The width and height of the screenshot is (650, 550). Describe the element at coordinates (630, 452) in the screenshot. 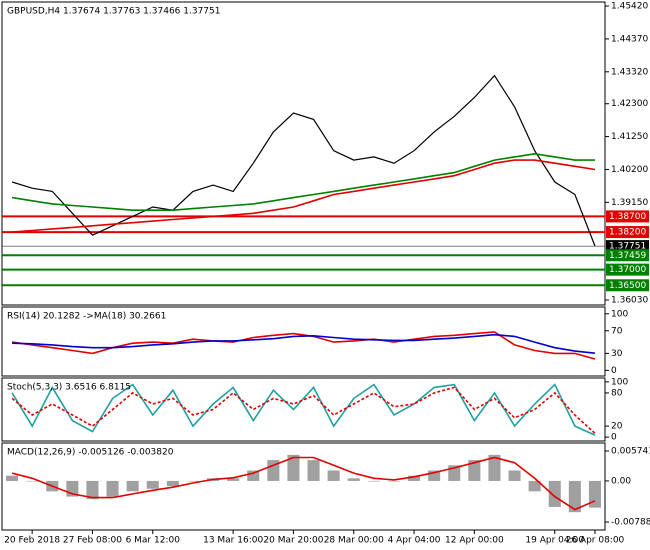

I see `y-tick-label: 0.005741` at that location.